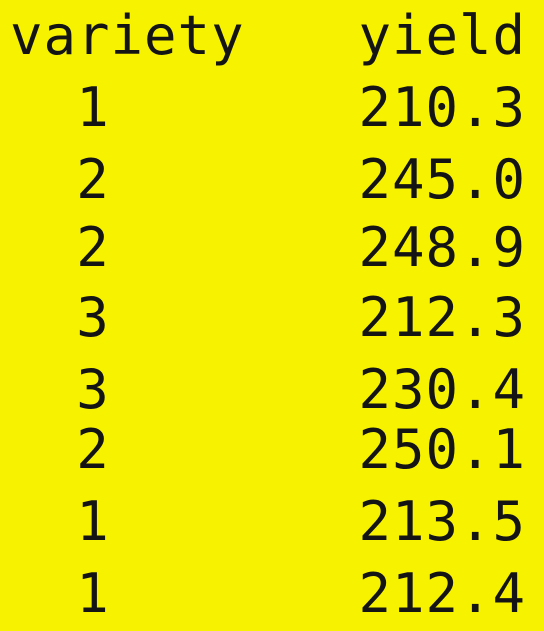 The height and width of the screenshot is (631, 544). Describe the element at coordinates (442, 593) in the screenshot. I see `yield-cell: 212.4` at that location.